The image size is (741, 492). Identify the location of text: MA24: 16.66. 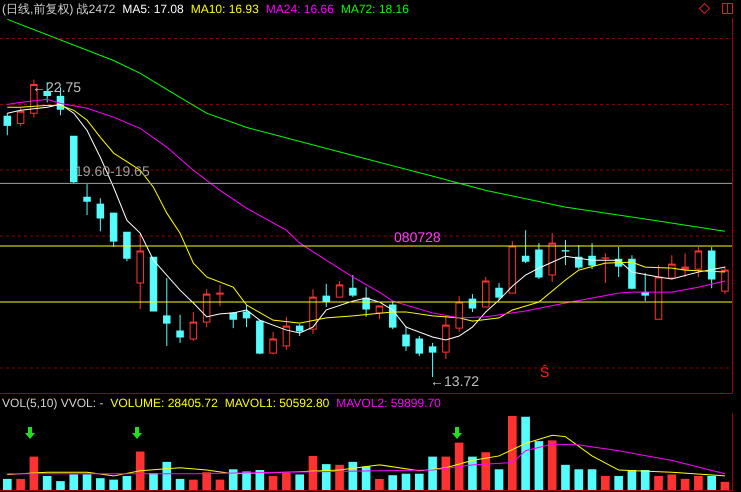
(300, 9).